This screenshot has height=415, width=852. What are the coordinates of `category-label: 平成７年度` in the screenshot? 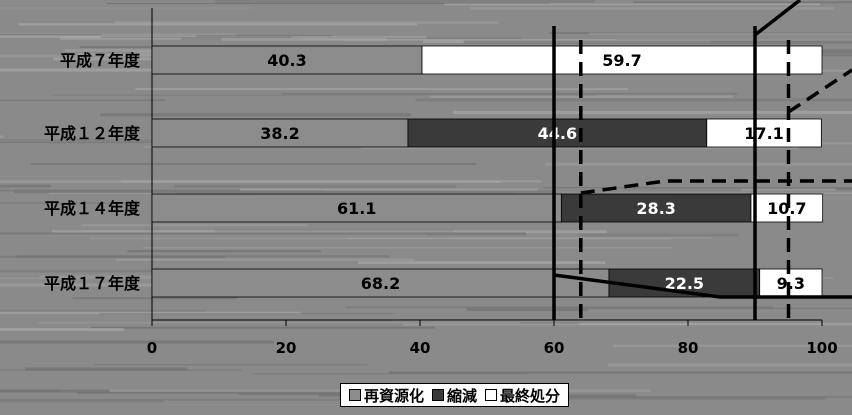 It's located at (100, 60).